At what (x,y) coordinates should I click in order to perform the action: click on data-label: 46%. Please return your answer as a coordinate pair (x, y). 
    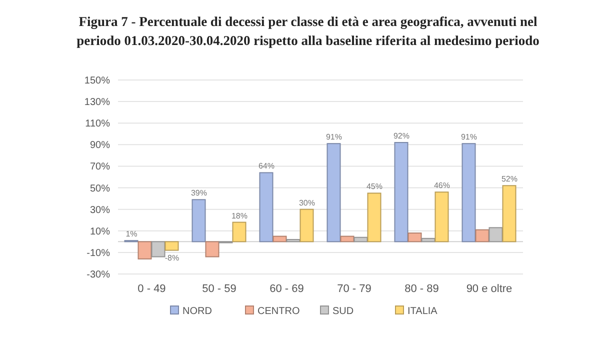
    Looking at the image, I should click on (442, 185).